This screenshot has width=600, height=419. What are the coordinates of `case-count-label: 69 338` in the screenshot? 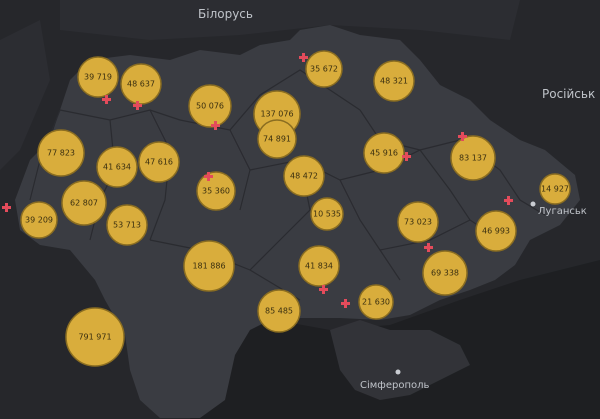 It's located at (445, 273).